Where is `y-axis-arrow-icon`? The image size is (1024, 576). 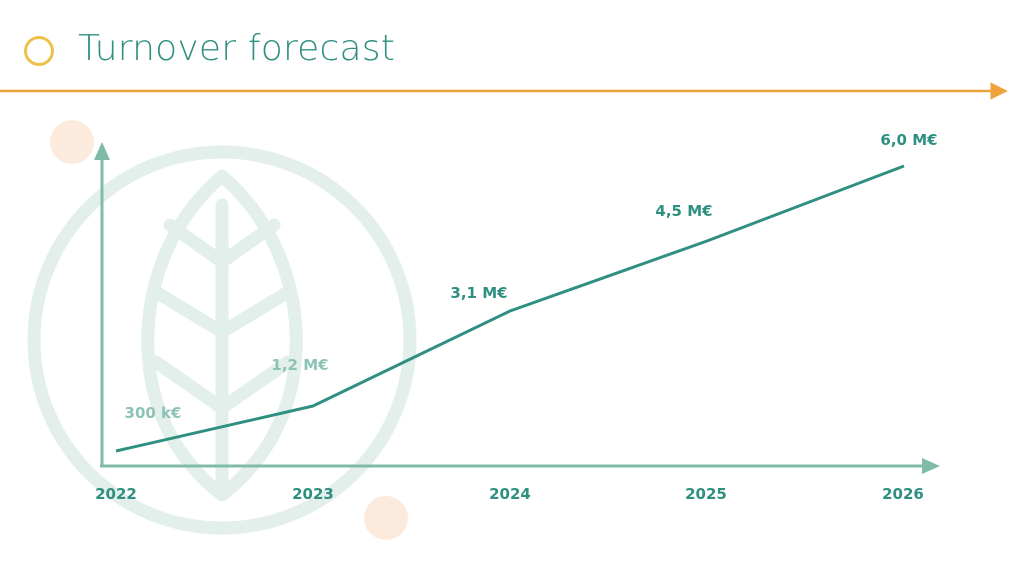 y-axis-arrow-icon is located at coordinates (102, 151).